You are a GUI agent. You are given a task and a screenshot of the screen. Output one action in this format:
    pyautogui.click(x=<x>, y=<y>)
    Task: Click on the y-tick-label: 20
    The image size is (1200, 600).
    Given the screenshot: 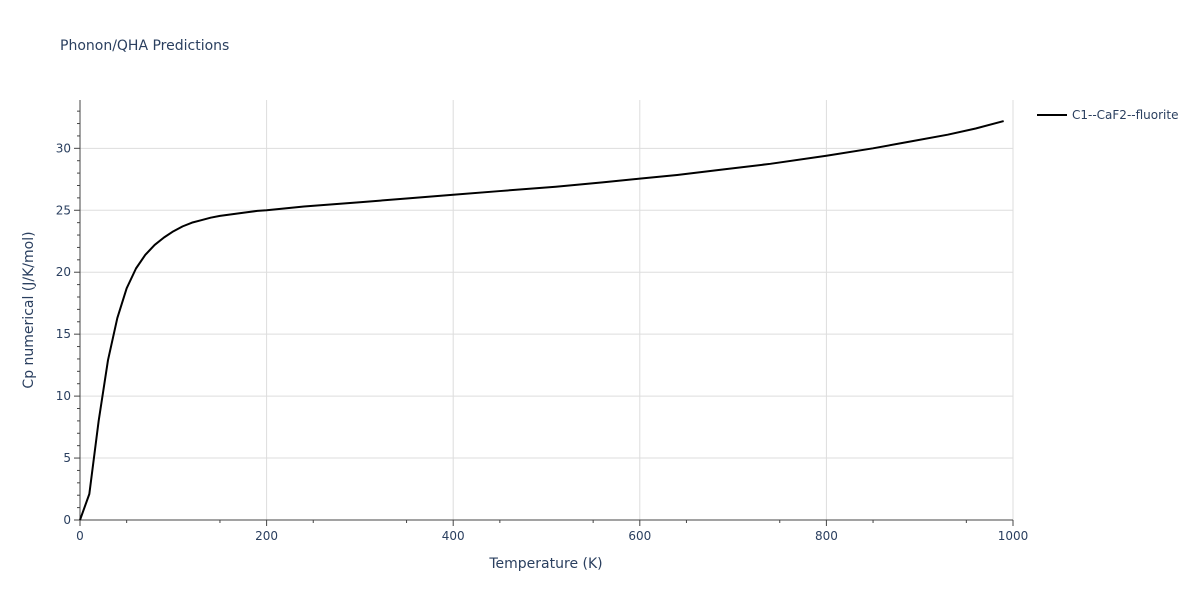 What is the action you would take?
    pyautogui.click(x=63, y=272)
    